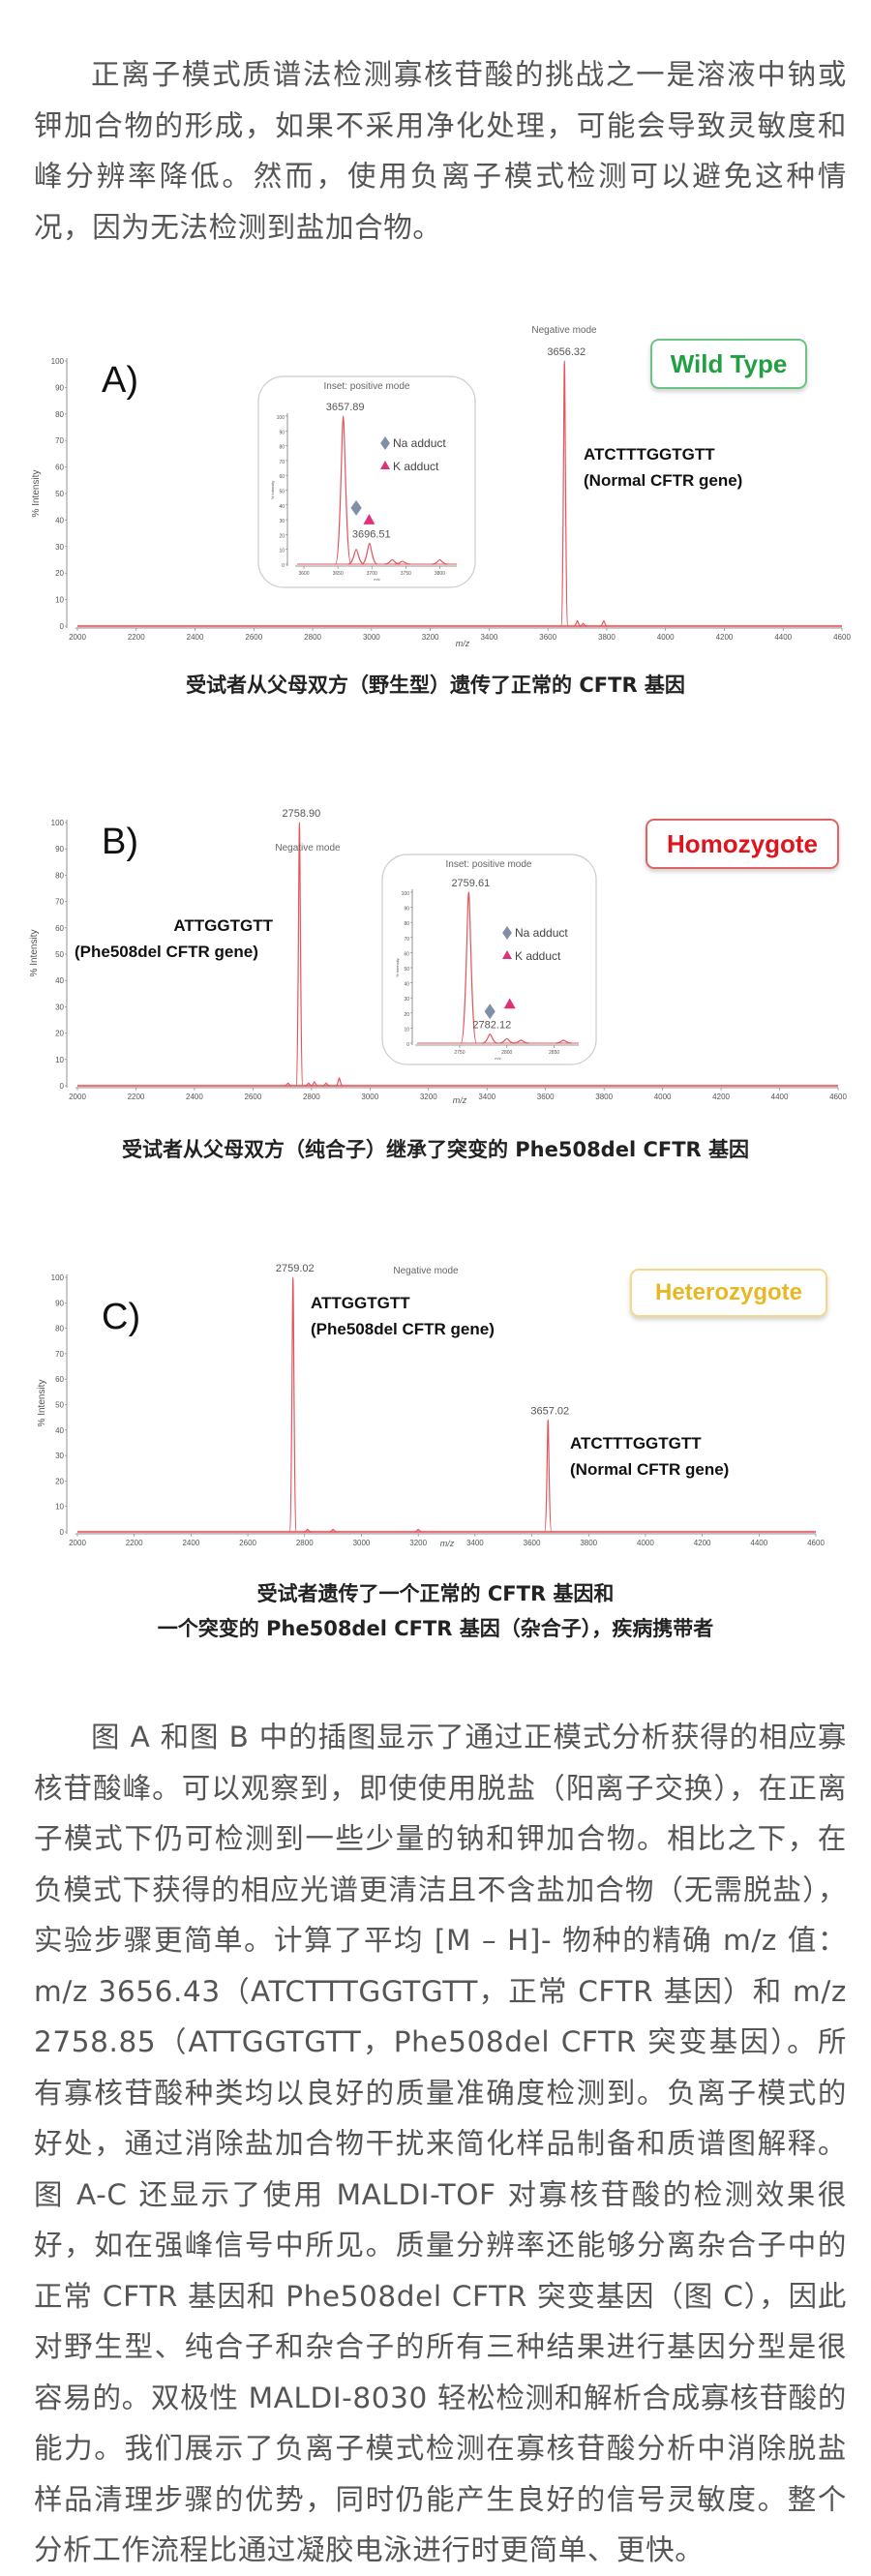  Describe the element at coordinates (166, 952) in the screenshot. I see `sequence-annotation: (Phe508del CFTR gene)` at that location.